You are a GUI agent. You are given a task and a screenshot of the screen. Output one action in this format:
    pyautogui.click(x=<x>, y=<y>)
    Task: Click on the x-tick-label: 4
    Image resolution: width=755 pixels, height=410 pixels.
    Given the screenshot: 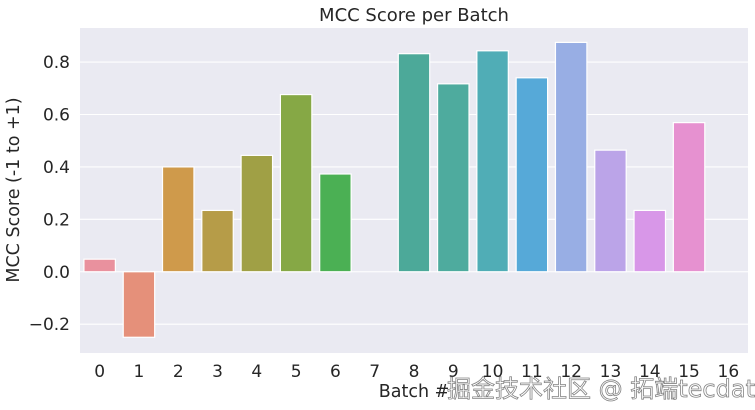 What is the action you would take?
    pyautogui.click(x=256, y=372)
    